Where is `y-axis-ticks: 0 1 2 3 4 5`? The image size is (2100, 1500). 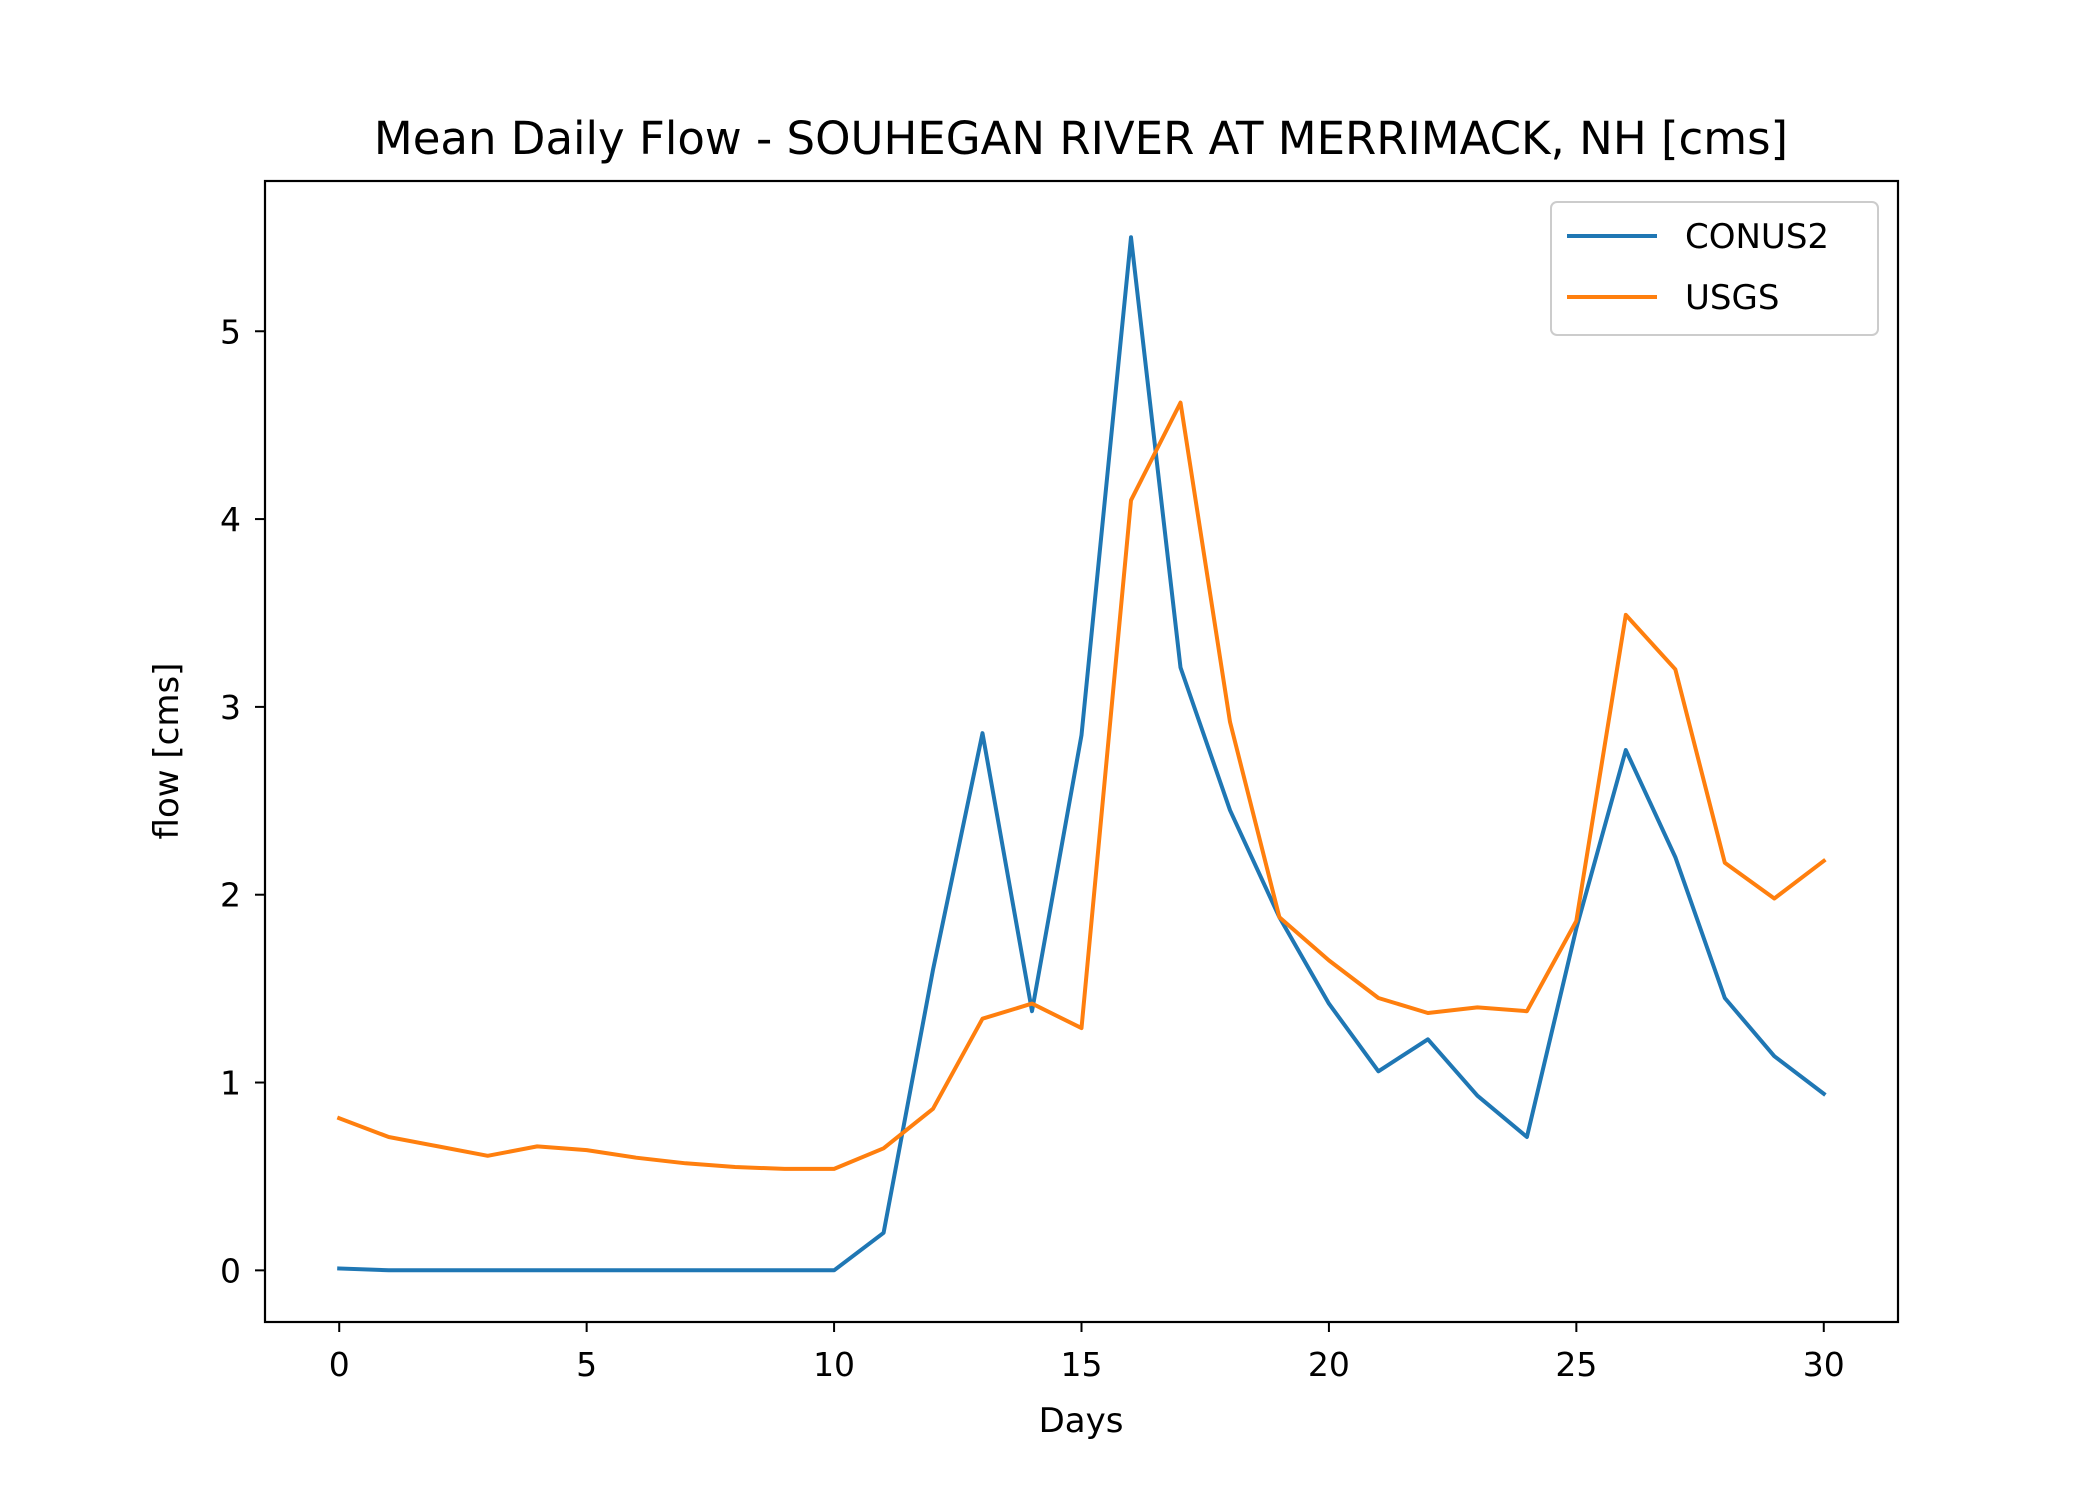
y-axis-ticks: 0 1 2 3 4 5 is located at coordinates (242, 801).